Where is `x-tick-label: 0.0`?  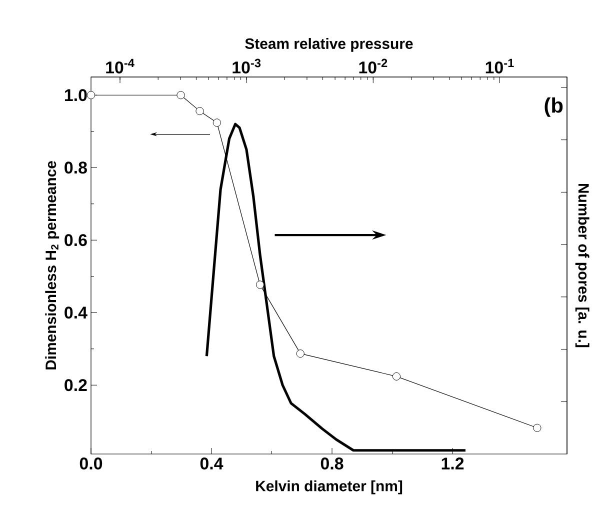 x-tick-label: 0.0 is located at coordinates (91, 464).